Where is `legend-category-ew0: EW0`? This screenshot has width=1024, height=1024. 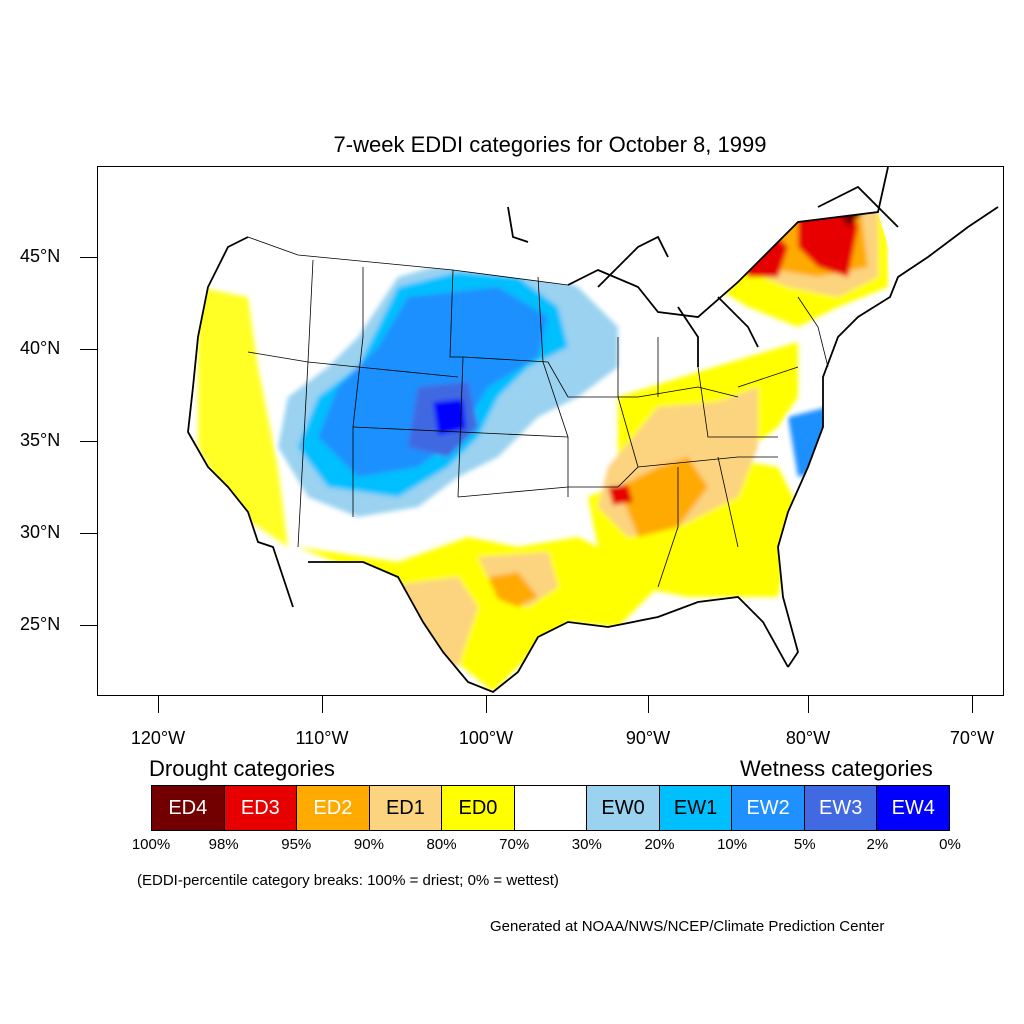
legend-category-ew0: EW0 is located at coordinates (623, 808).